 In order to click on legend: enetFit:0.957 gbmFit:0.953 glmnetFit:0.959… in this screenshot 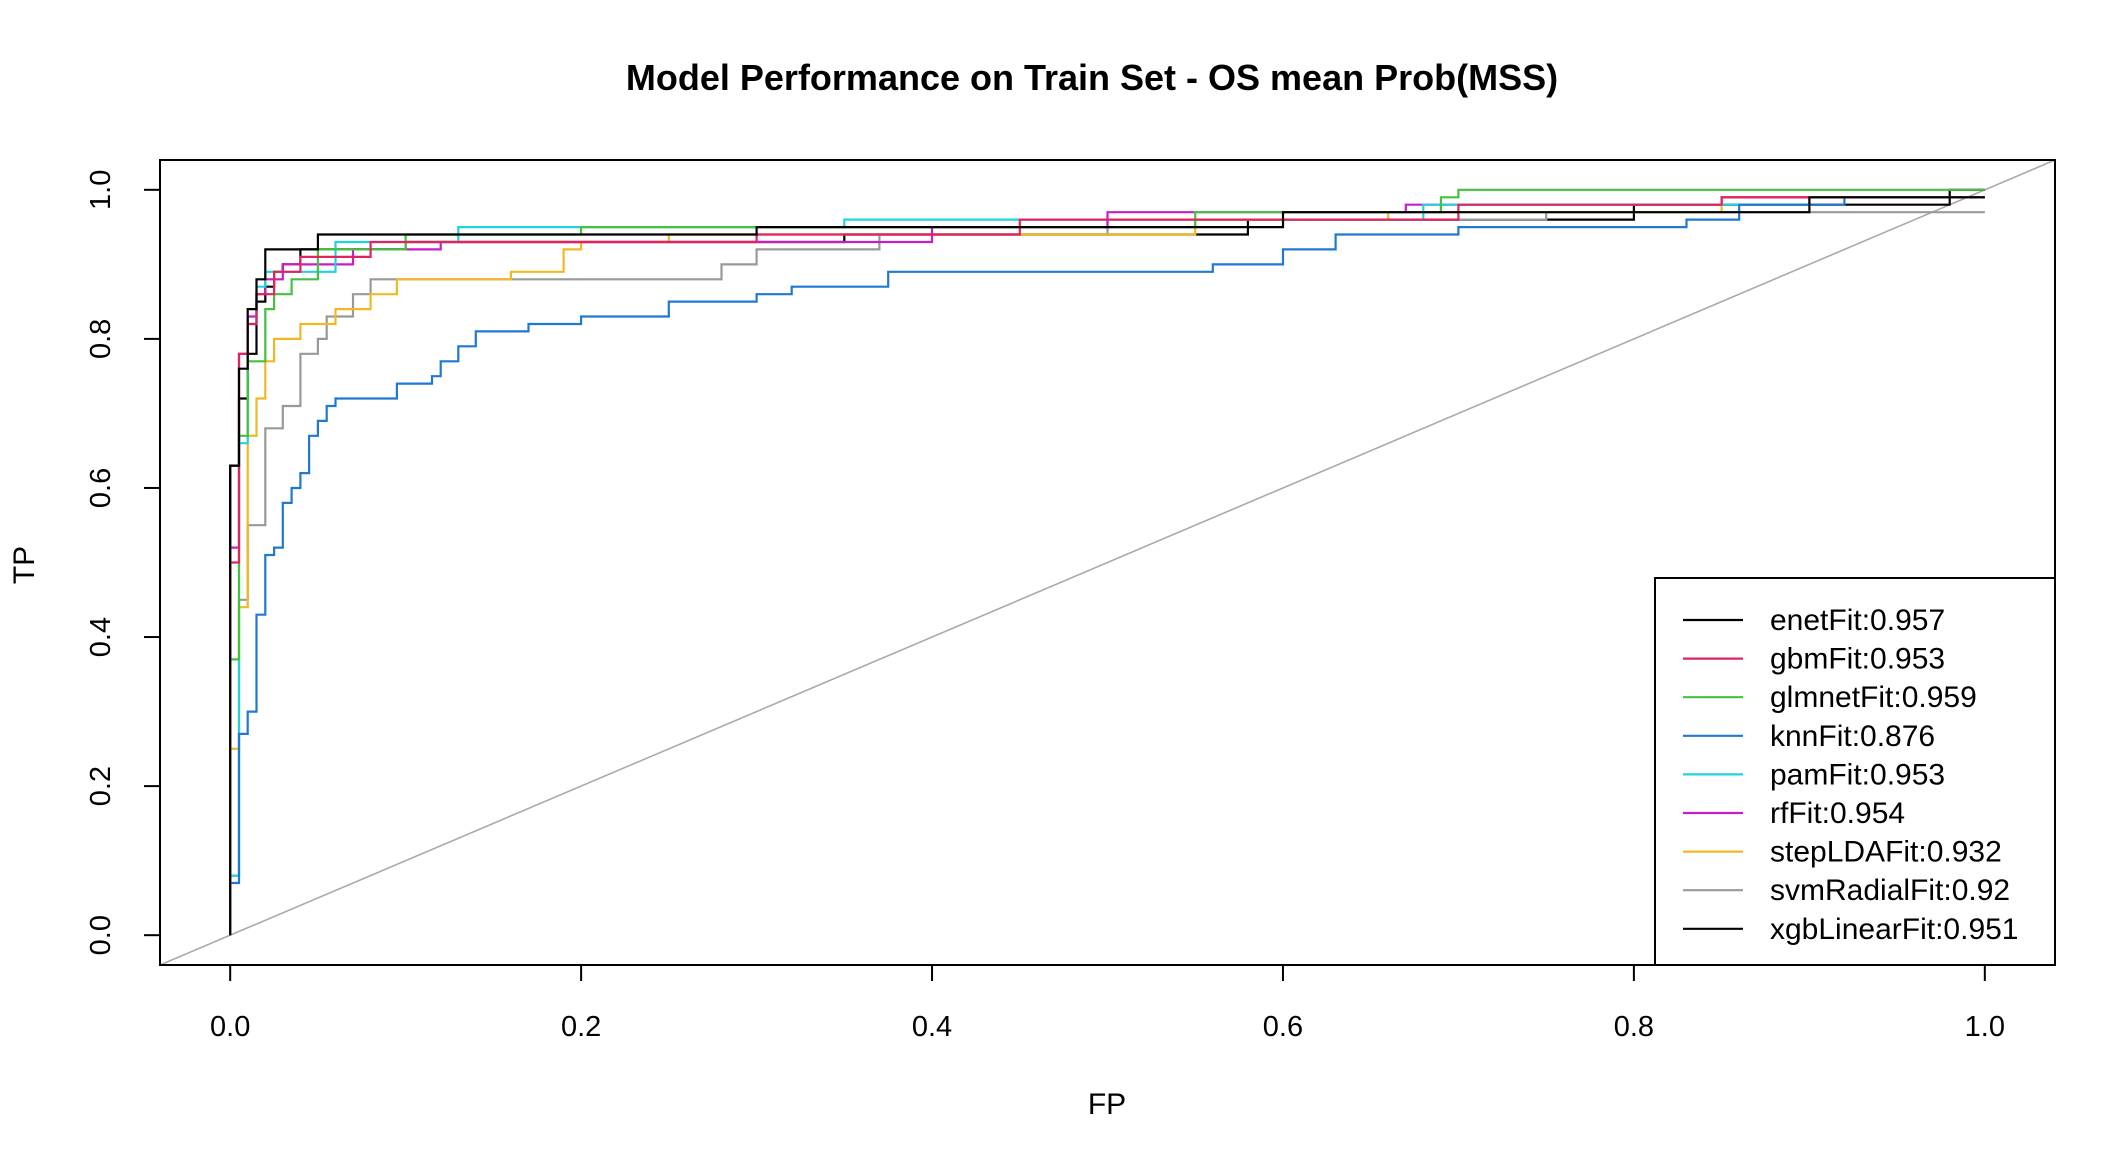, I will do `click(1855, 771)`.